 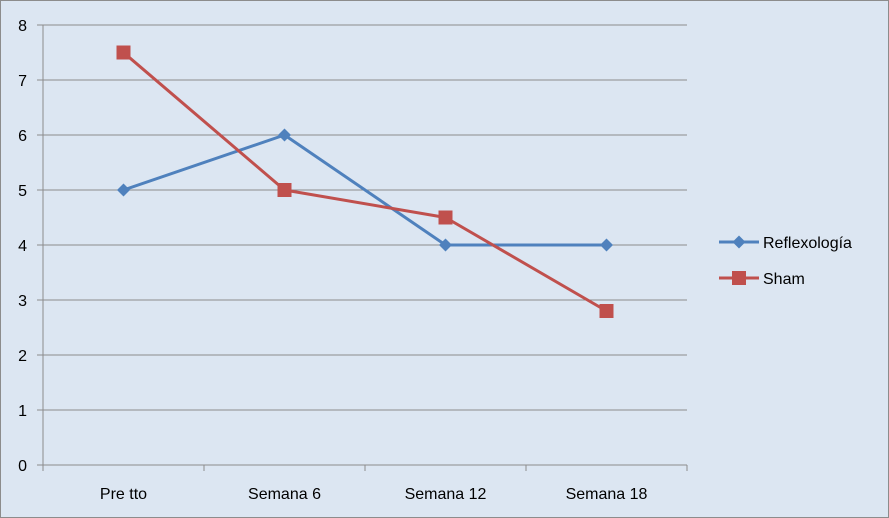 I want to click on legend-entry-0: Reflexología, so click(x=785, y=243).